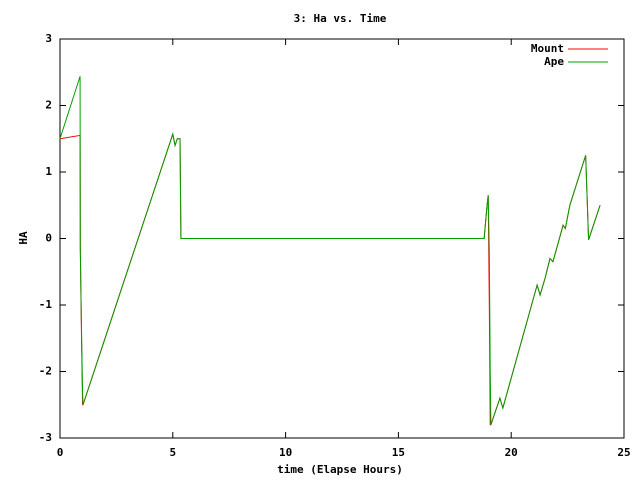 The width and height of the screenshot is (640, 480). What do you see at coordinates (547, 48) in the screenshot?
I see `legend-label: Mount` at bounding box center [547, 48].